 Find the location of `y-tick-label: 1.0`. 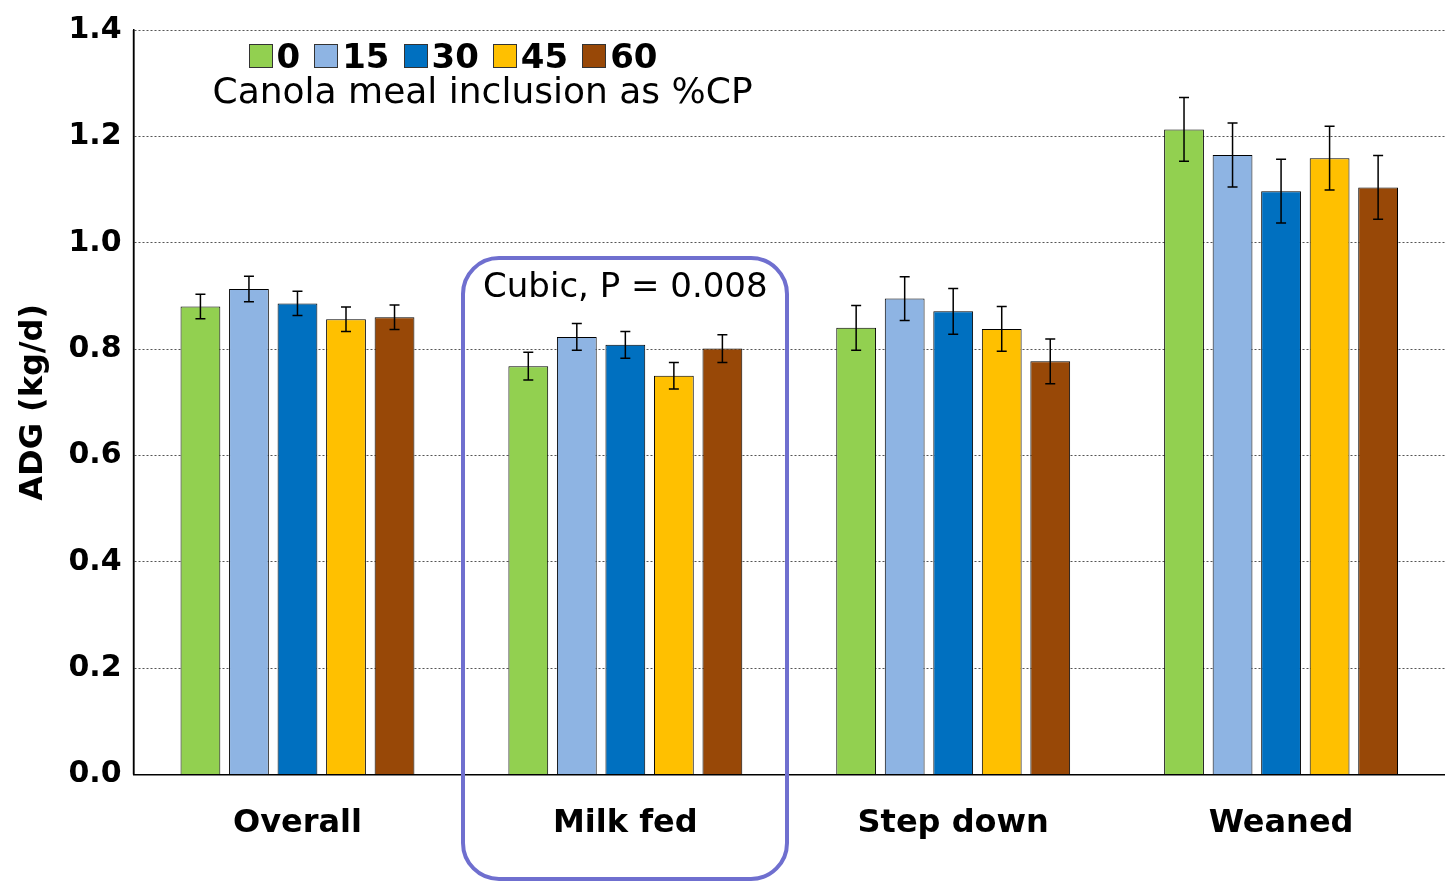

y-tick-label: 1.0 is located at coordinates (95, 240).